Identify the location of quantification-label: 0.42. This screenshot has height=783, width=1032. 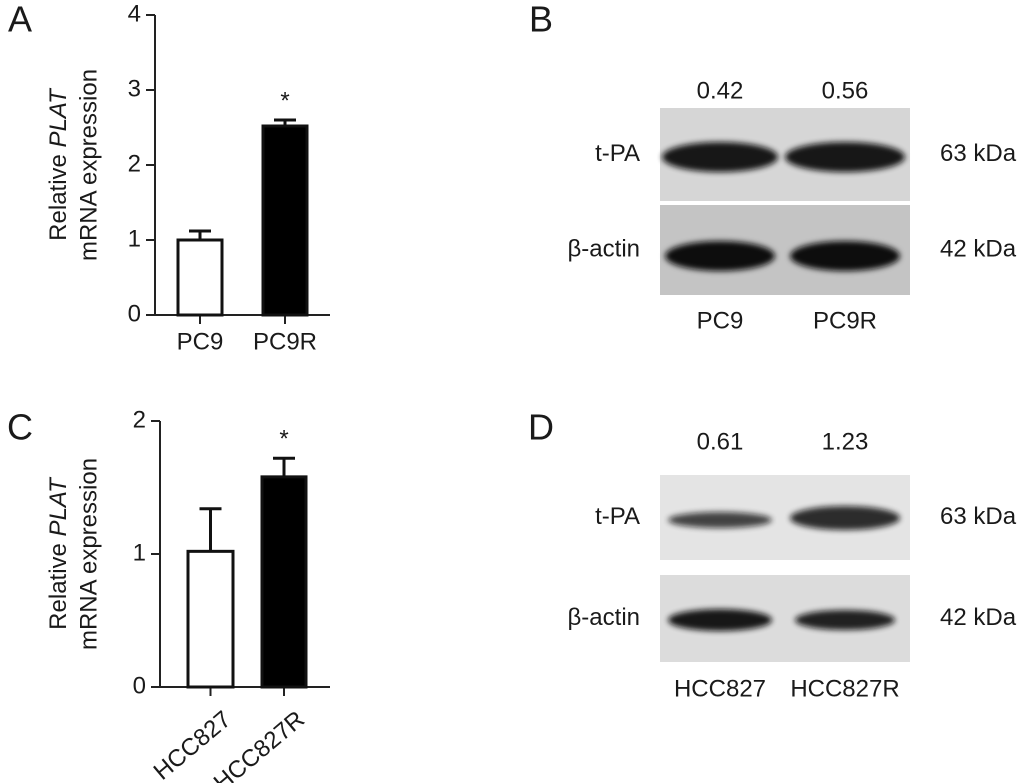
(720, 90).